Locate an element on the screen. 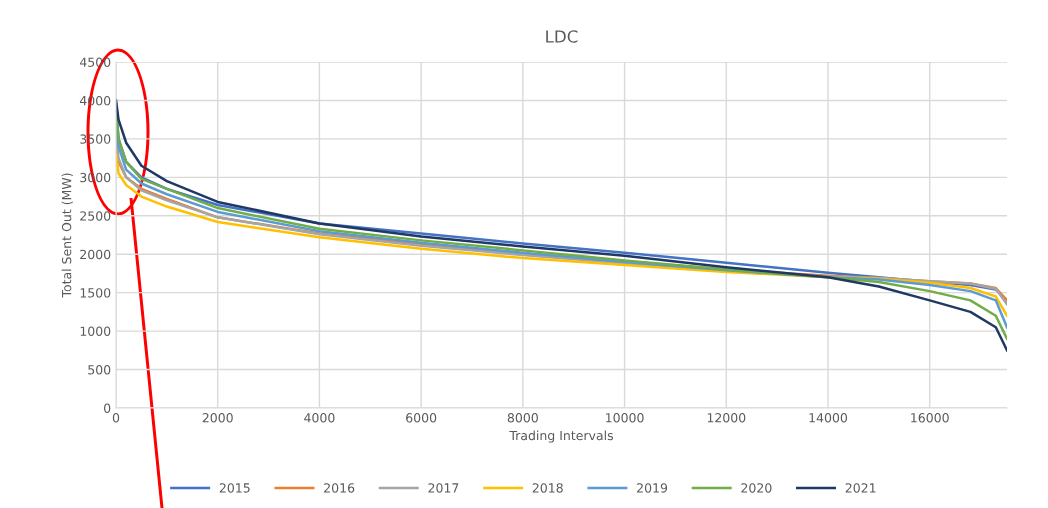 This screenshot has height=508, width=1048. y-axis-title: Total Sent Out (MW) is located at coordinates (67, 235).